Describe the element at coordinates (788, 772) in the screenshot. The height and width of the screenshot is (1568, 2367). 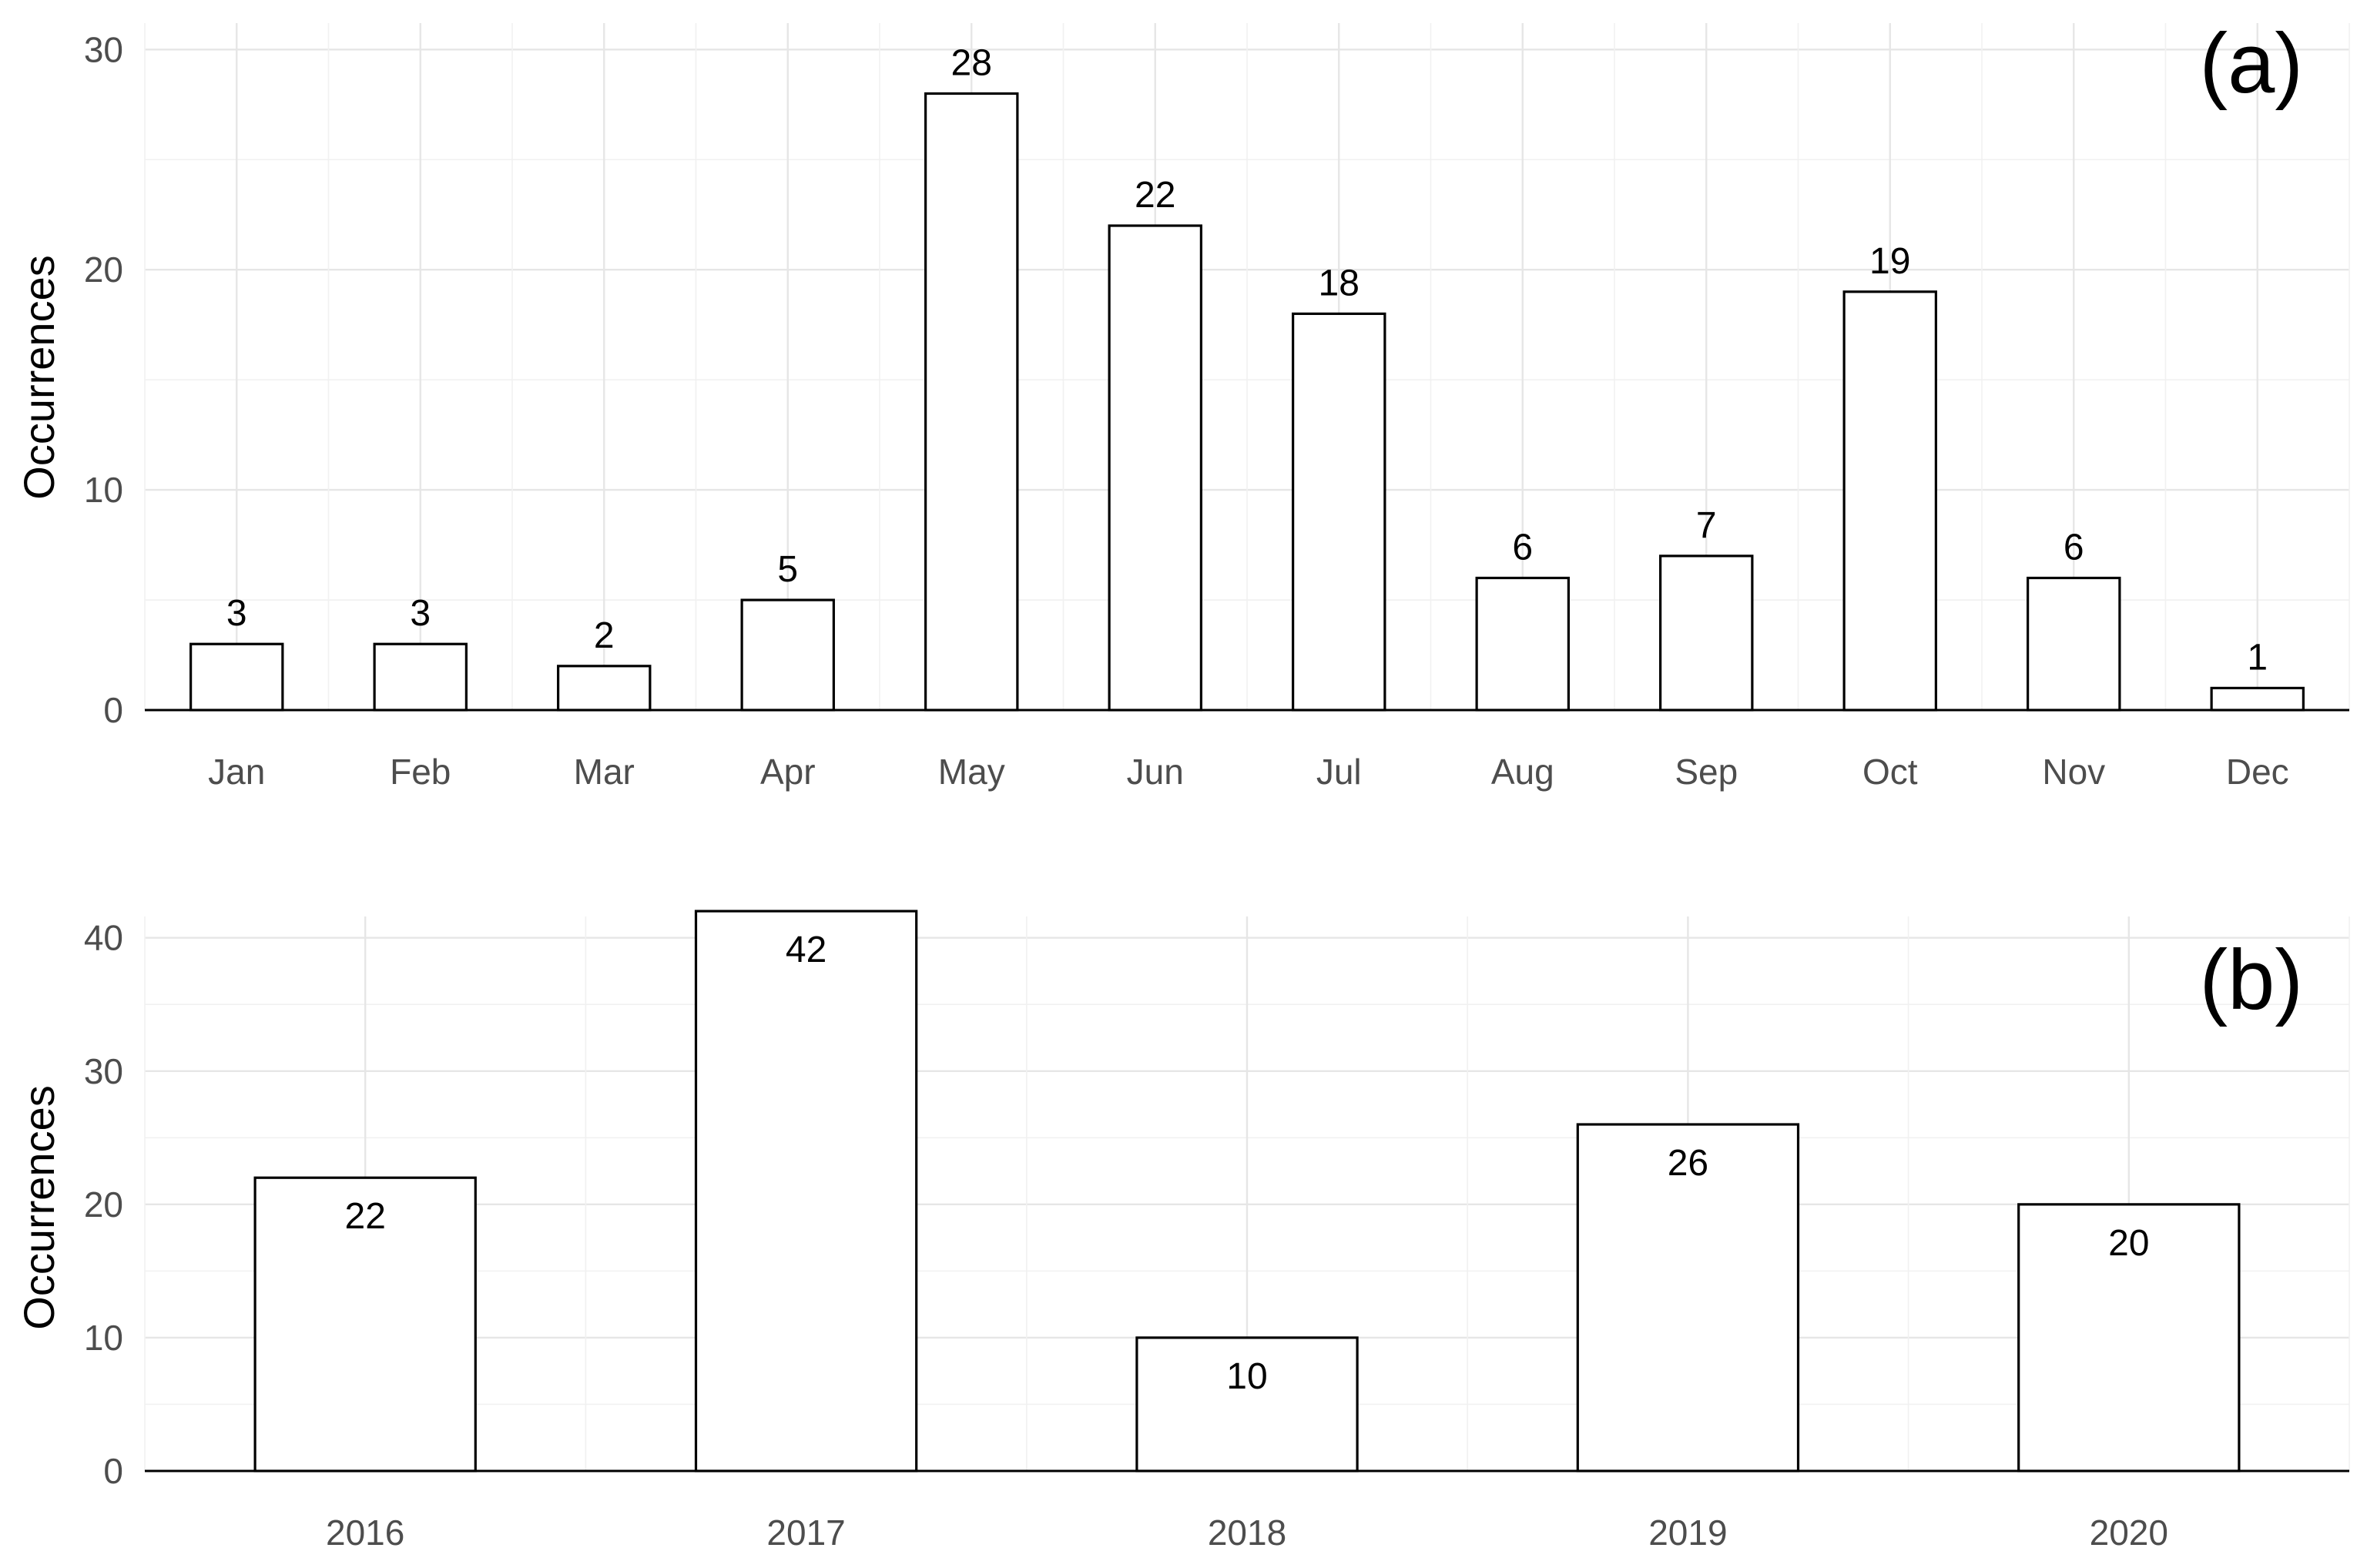
I see `x-tick-label: Apr` at that location.